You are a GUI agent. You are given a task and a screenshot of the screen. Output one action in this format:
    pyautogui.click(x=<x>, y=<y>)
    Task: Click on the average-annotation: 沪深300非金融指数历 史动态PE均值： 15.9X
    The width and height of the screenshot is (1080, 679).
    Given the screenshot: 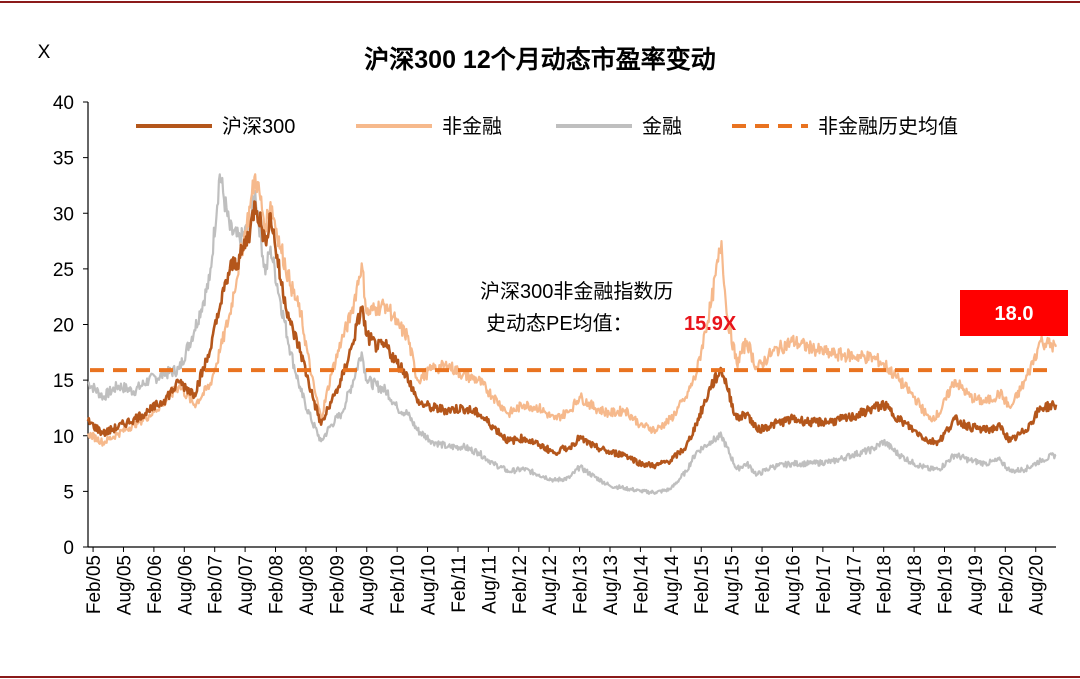 What is the action you would take?
    pyautogui.click(x=608, y=307)
    